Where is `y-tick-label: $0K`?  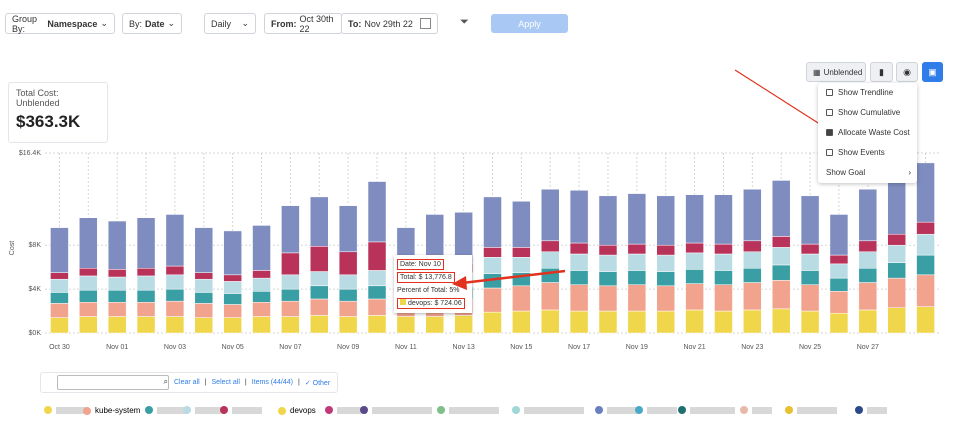
y-tick-label: $0K is located at coordinates (35, 333).